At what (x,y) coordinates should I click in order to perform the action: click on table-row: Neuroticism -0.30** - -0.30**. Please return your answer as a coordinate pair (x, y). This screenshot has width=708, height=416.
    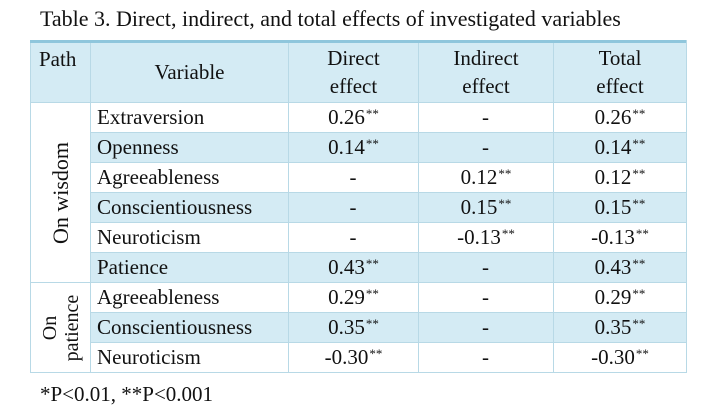
    Looking at the image, I should click on (359, 357).